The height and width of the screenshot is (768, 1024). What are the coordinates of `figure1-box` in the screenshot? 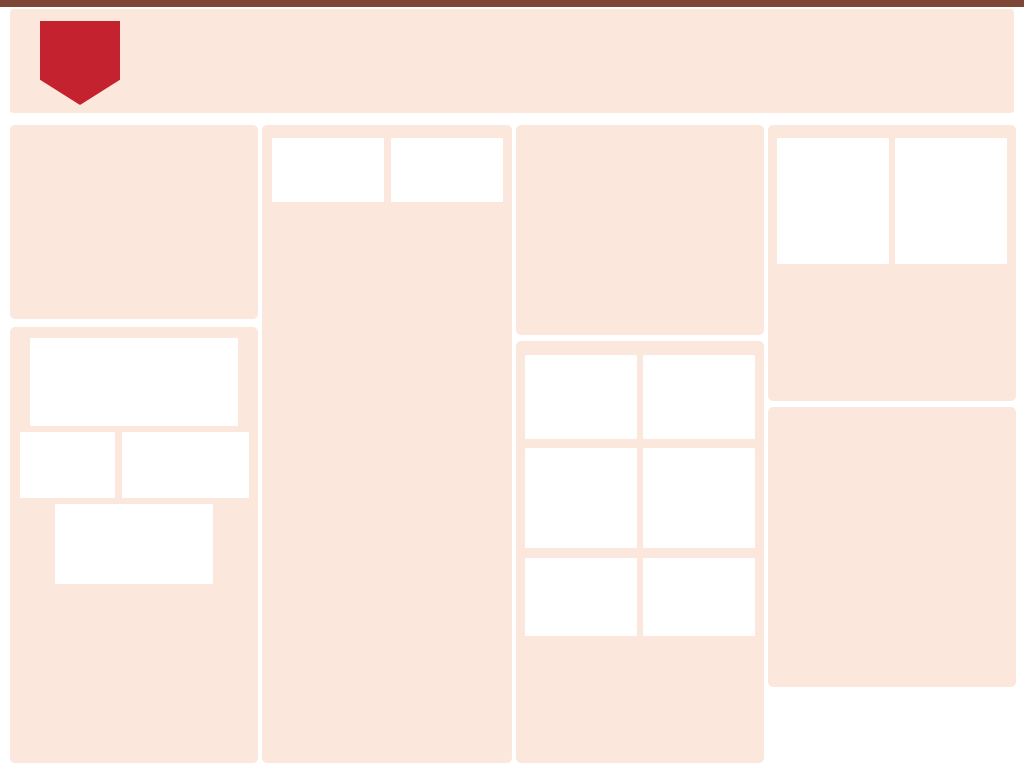 It's located at (134, 382).